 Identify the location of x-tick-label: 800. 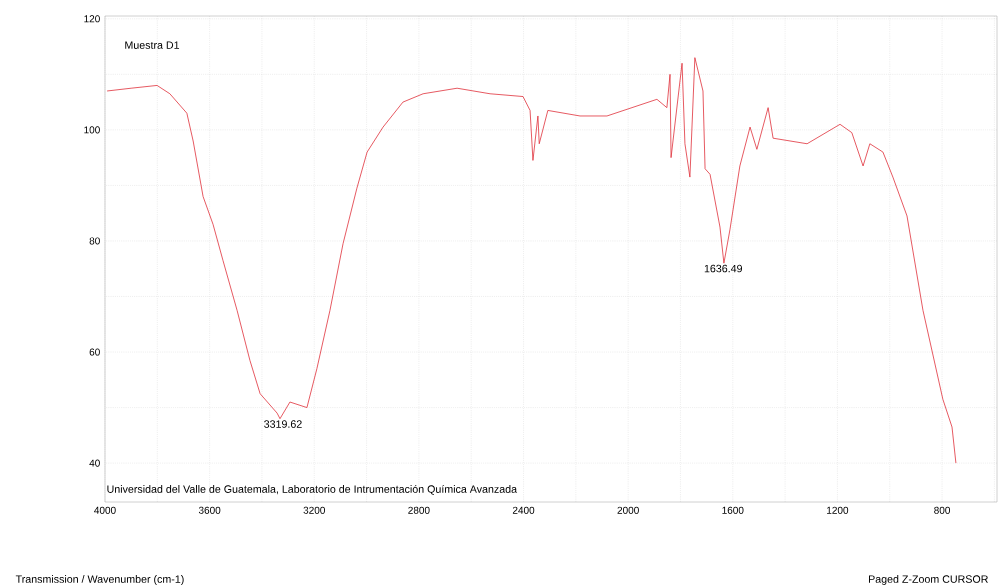
(942, 510).